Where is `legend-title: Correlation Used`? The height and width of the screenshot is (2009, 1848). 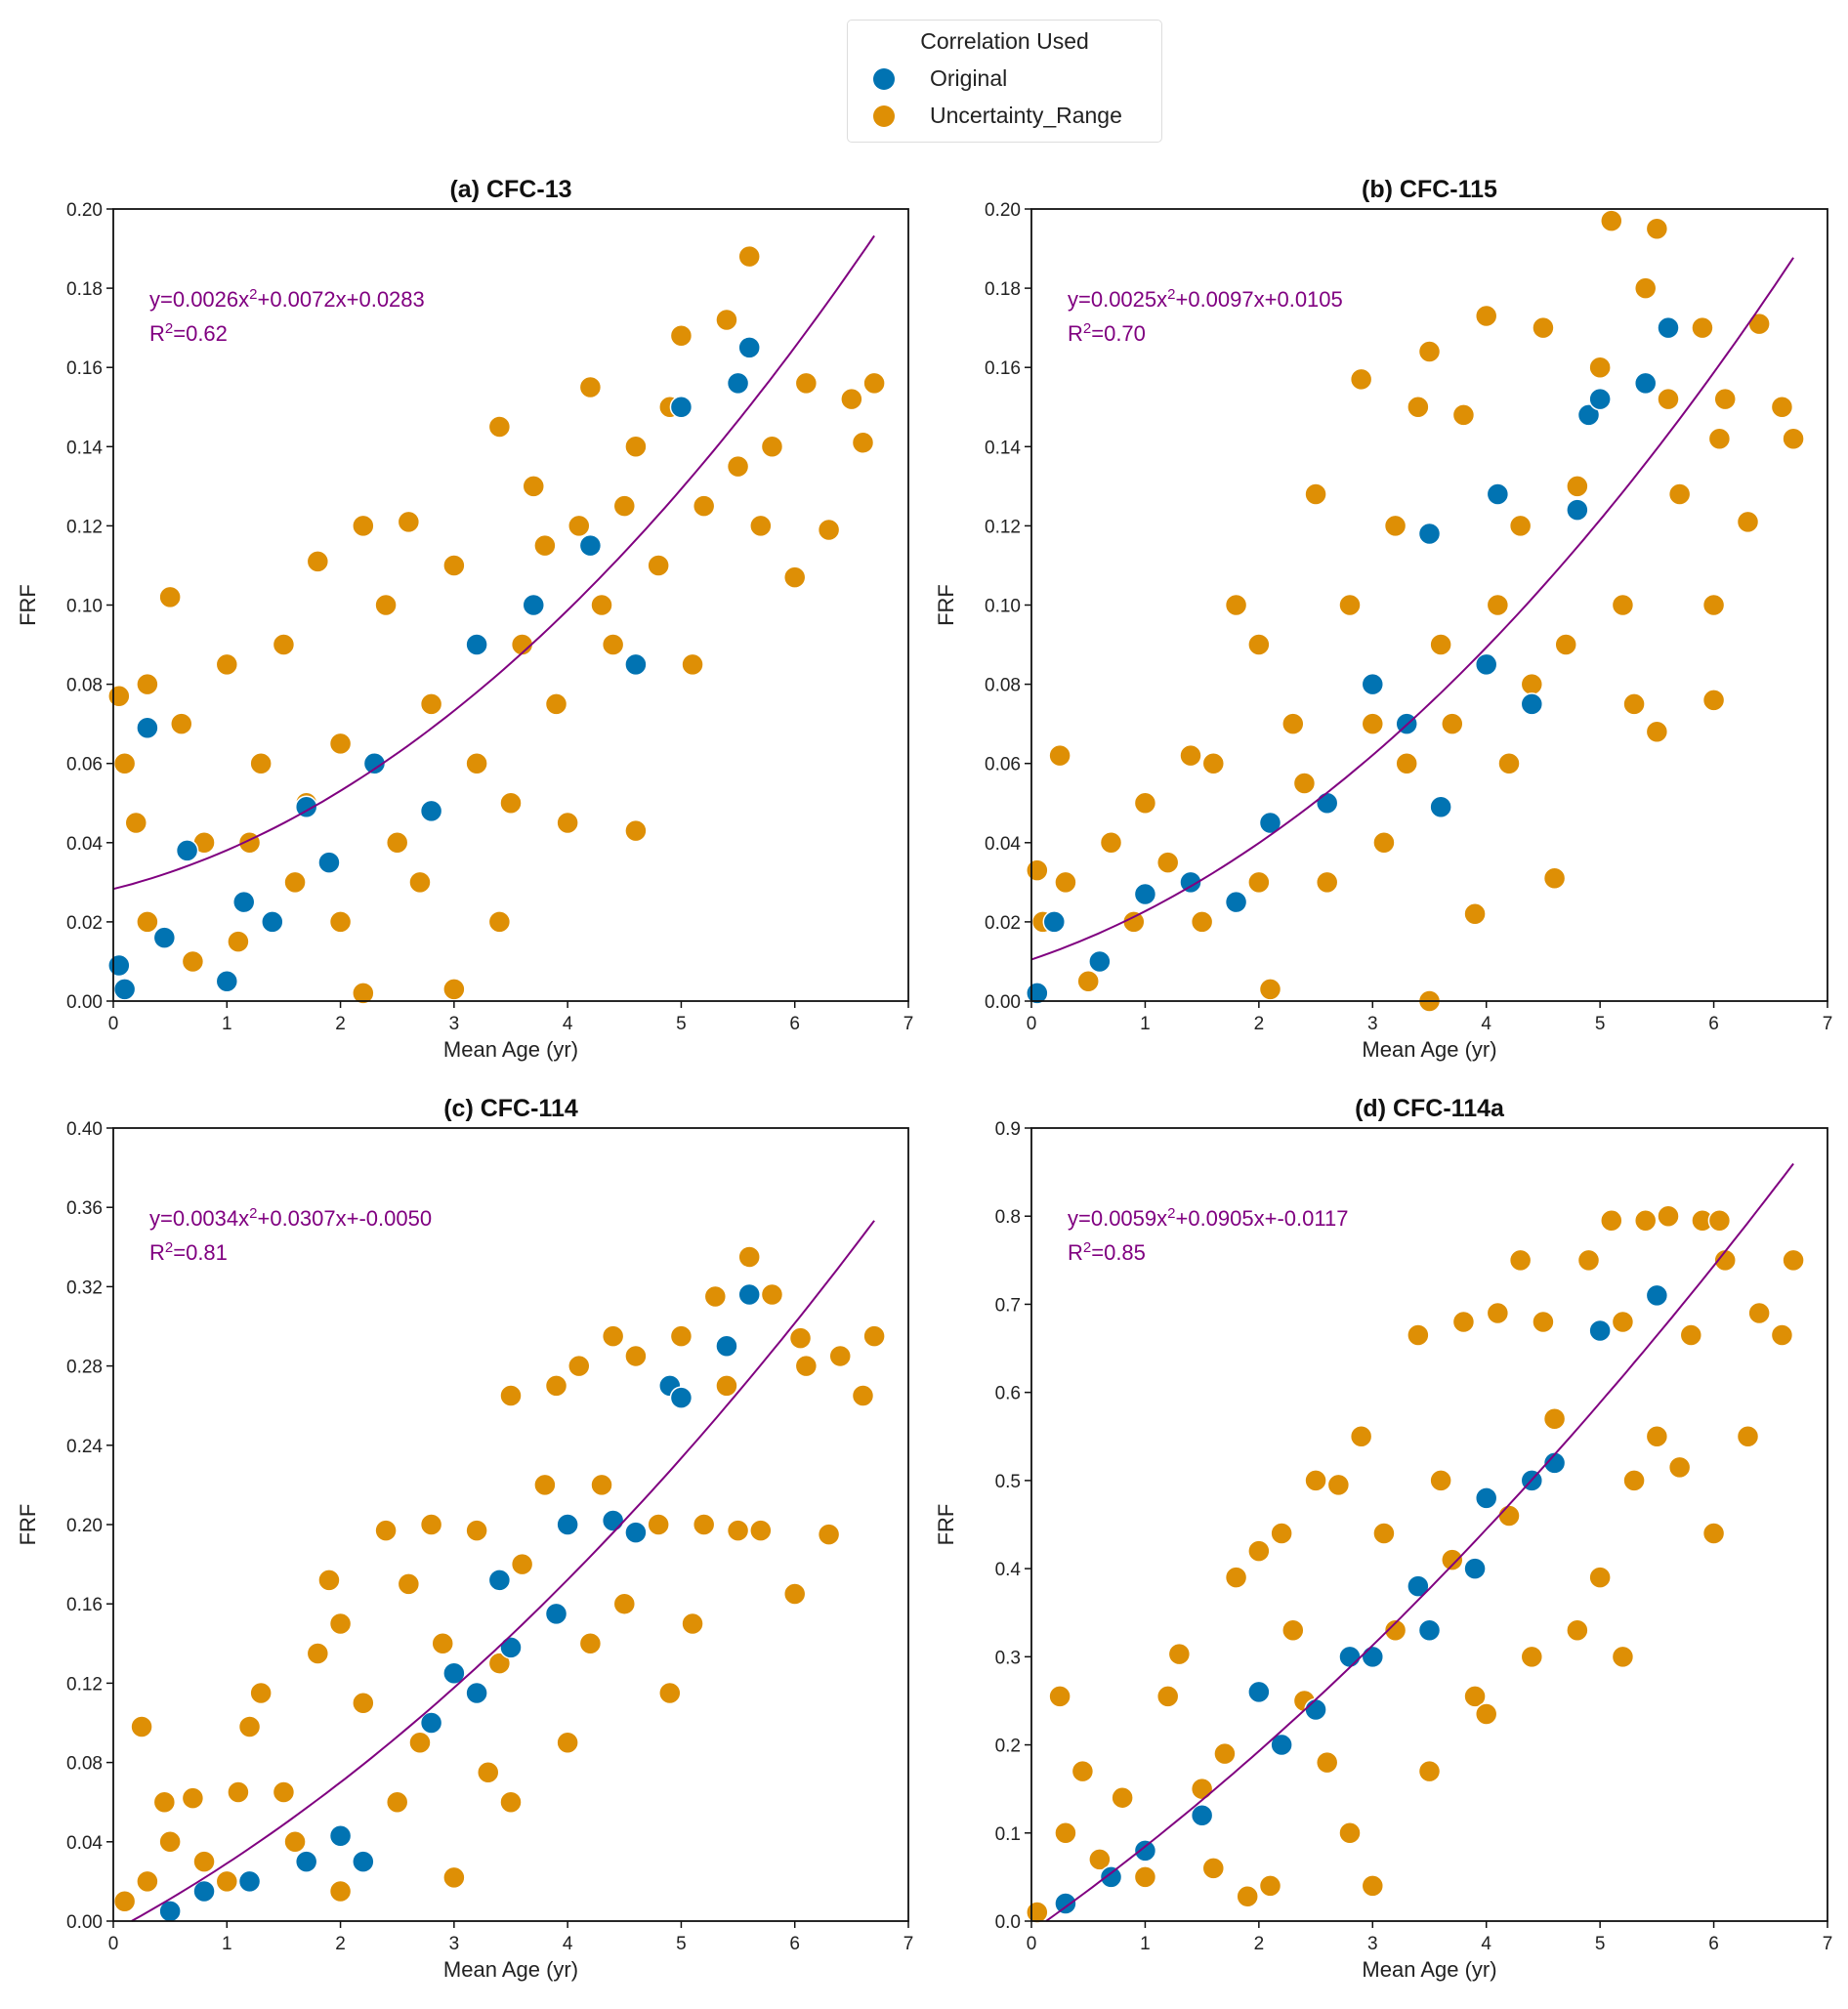 legend-title: Correlation Used is located at coordinates (1004, 41).